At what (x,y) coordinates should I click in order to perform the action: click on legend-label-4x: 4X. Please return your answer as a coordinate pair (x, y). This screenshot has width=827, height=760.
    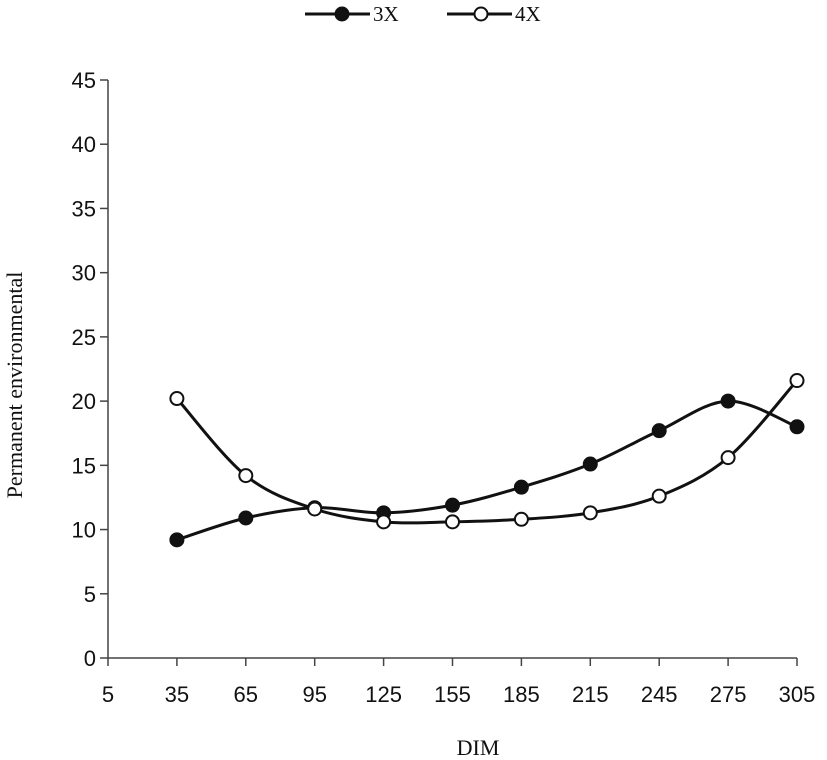
    Looking at the image, I should click on (528, 14).